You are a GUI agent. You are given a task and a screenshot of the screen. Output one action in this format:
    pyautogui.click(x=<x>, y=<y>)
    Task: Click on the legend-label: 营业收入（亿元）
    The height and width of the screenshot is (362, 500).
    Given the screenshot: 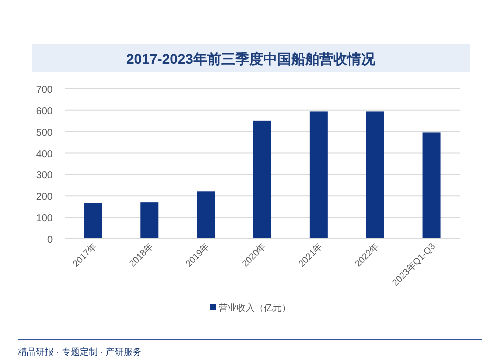 What is the action you would take?
    pyautogui.click(x=255, y=308)
    